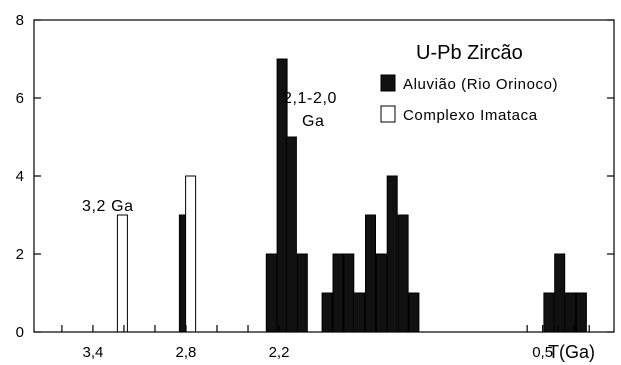 The height and width of the screenshot is (365, 621). Describe the element at coordinates (93, 352) in the screenshot. I see `x-tick-label-0: 3,4` at that location.